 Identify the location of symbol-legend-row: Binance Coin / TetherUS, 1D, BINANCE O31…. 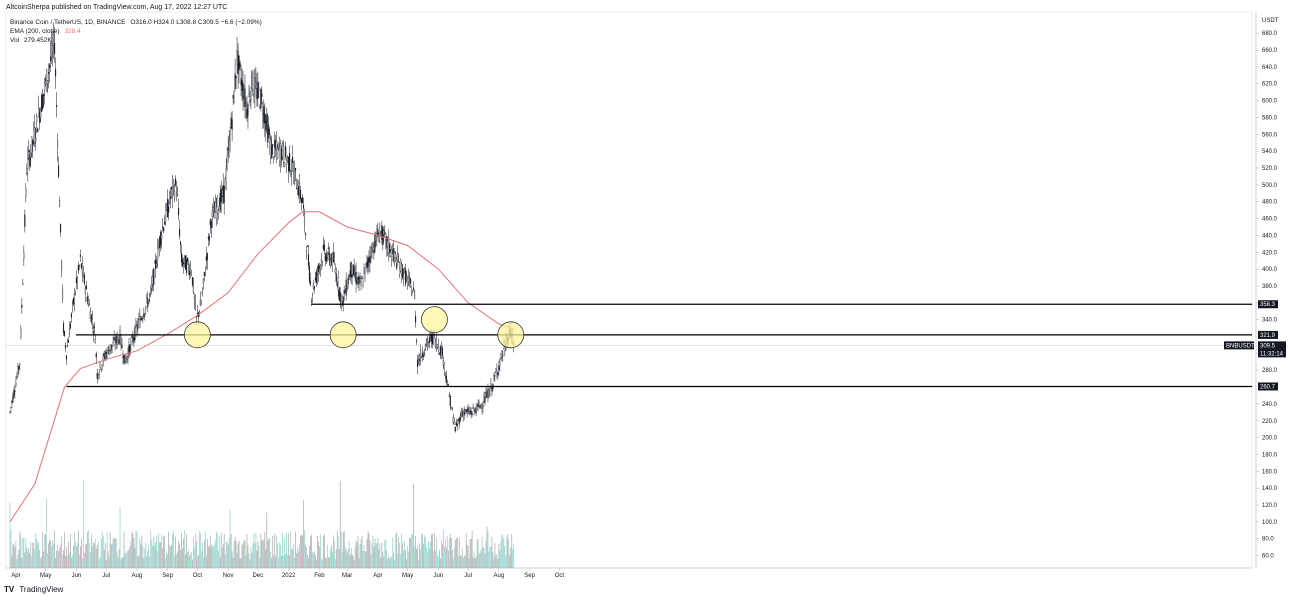
(136, 22).